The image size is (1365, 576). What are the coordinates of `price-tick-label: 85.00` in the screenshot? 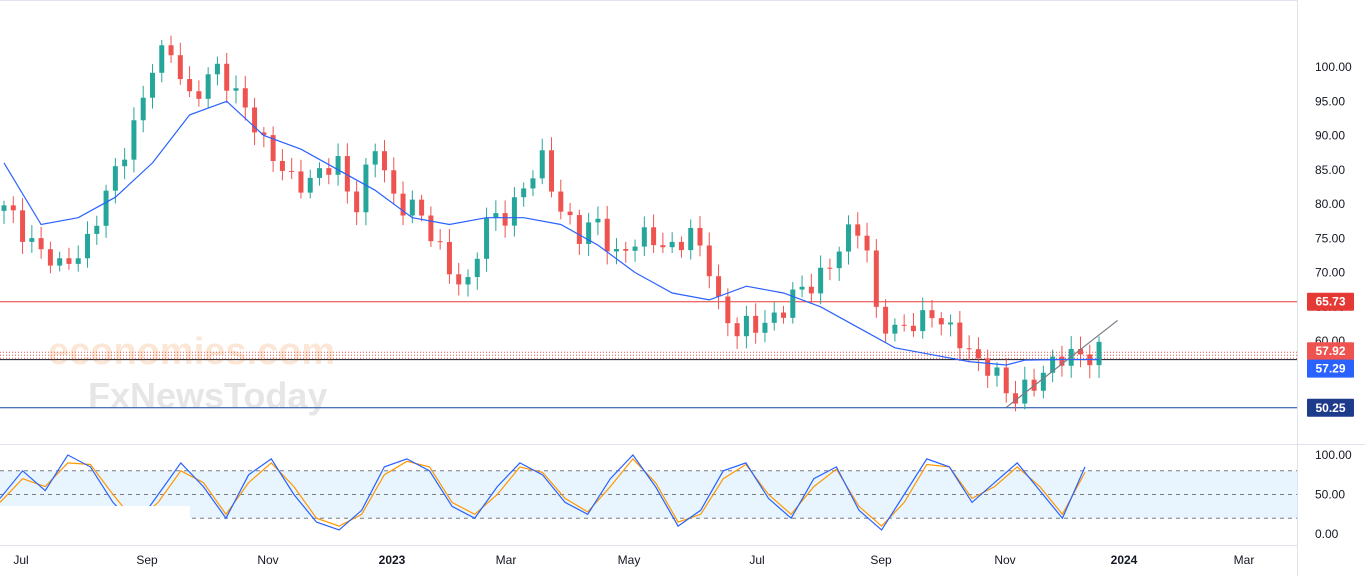 It's located at (1330, 170).